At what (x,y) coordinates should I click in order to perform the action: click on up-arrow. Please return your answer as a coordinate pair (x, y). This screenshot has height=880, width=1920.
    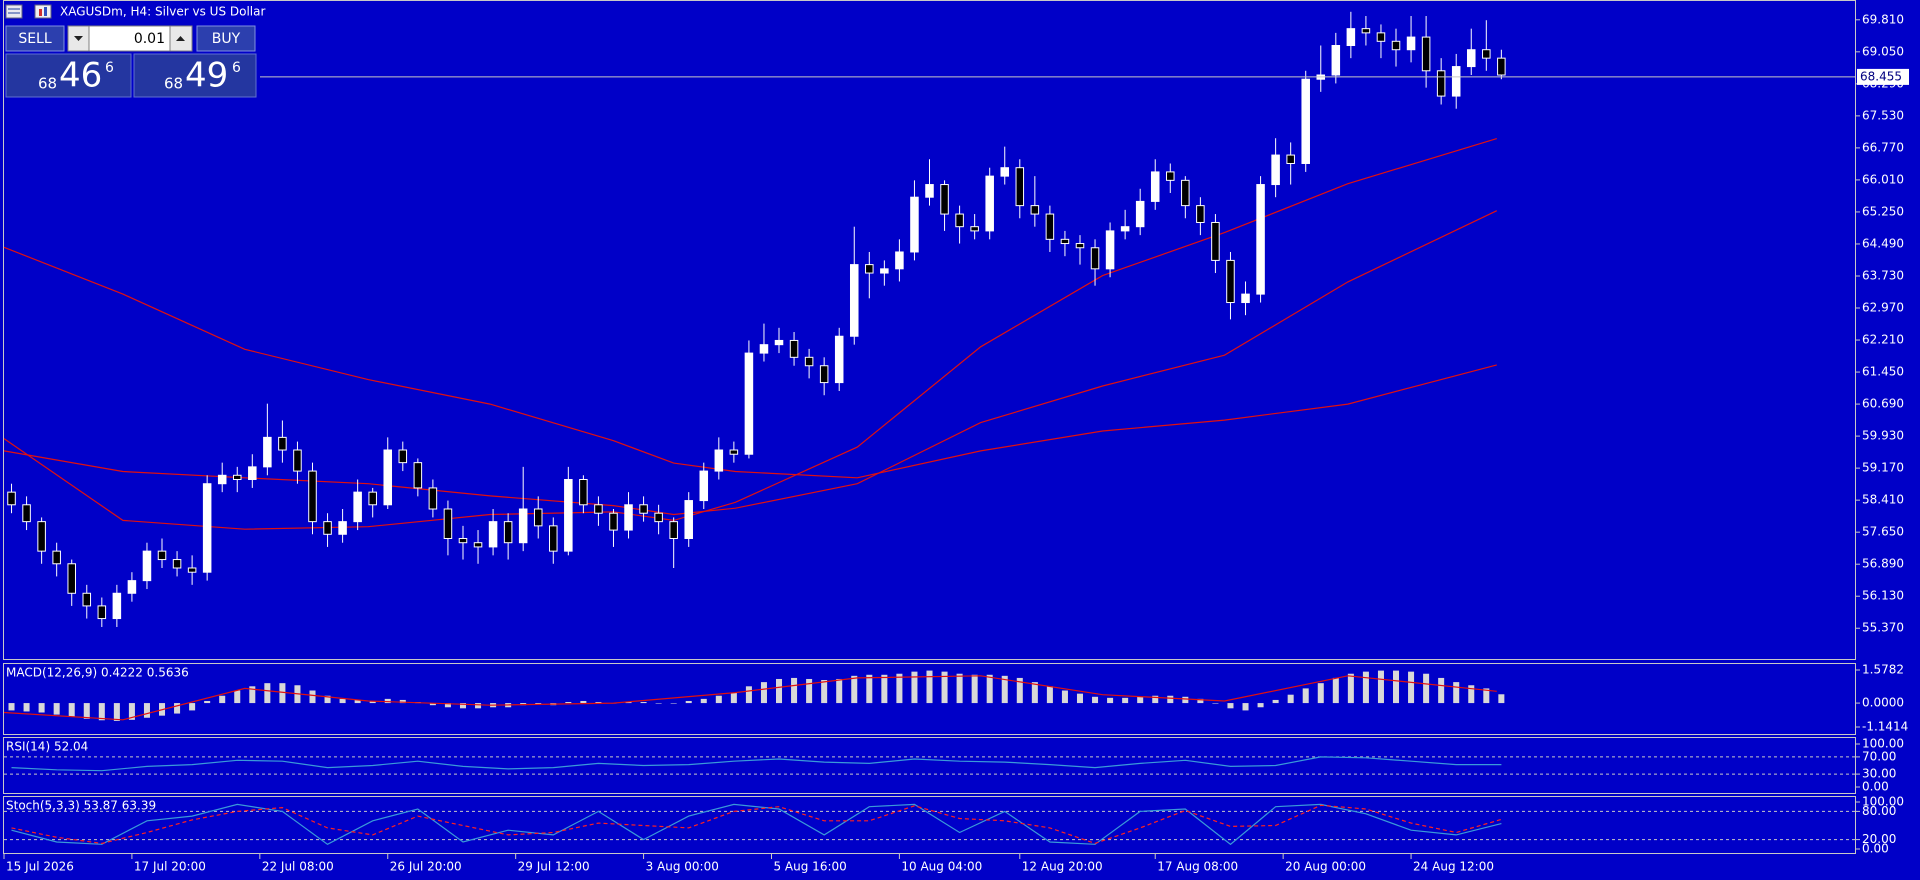
    Looking at the image, I should click on (180, 38).